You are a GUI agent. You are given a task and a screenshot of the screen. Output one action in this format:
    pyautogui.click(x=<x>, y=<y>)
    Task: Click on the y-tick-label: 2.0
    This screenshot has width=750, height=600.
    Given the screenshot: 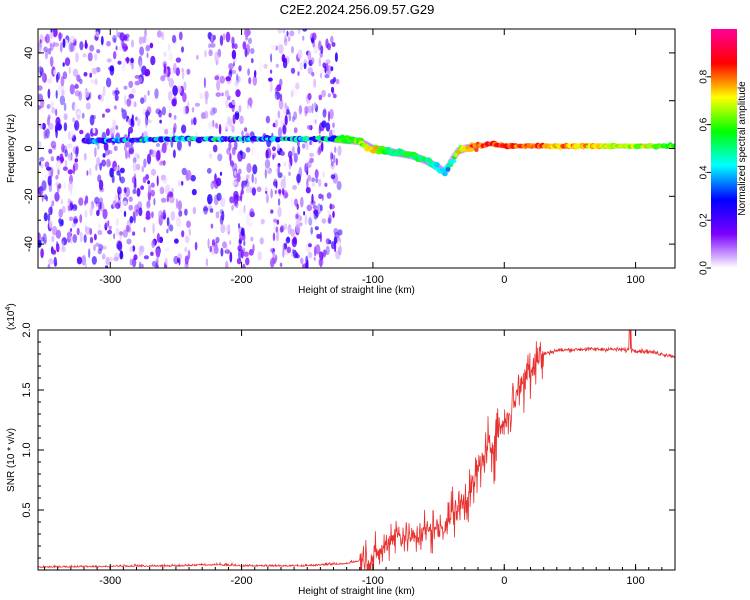 What is the action you would take?
    pyautogui.click(x=27, y=329)
    